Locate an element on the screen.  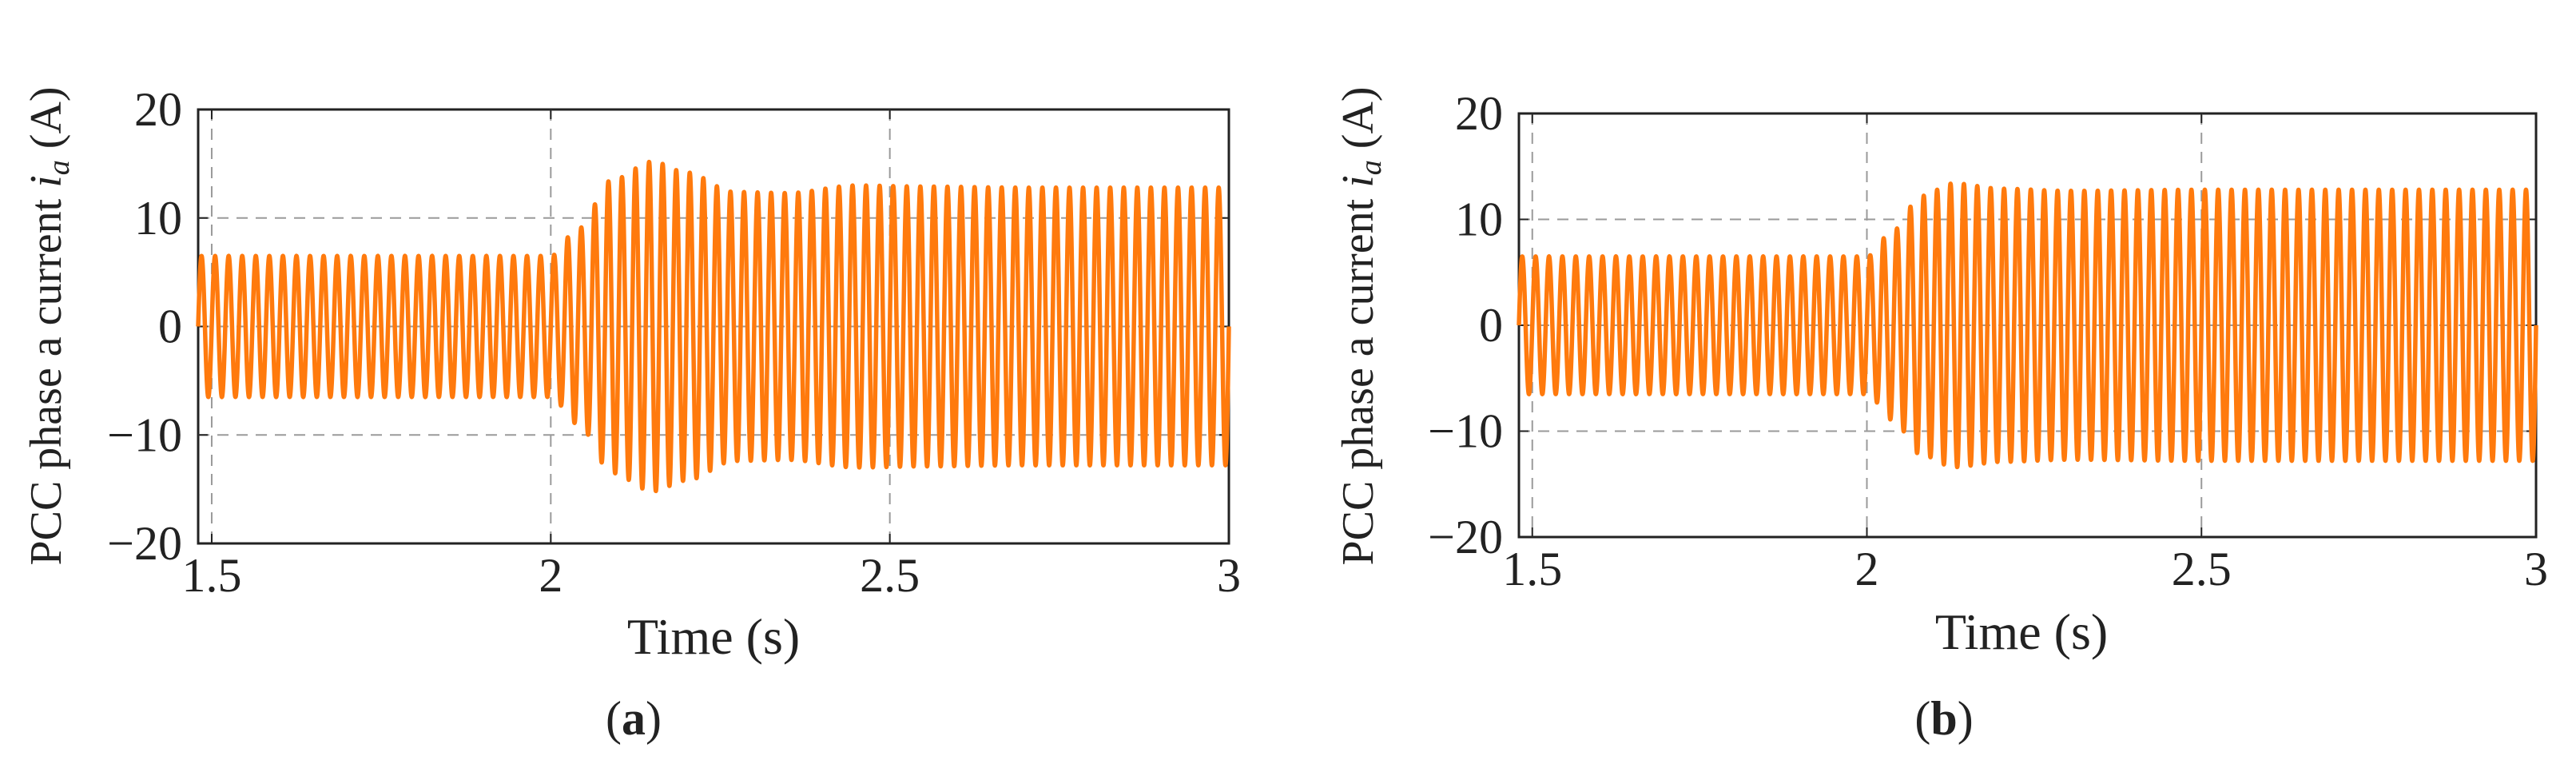
caption-letter: b is located at coordinates (1943, 718).